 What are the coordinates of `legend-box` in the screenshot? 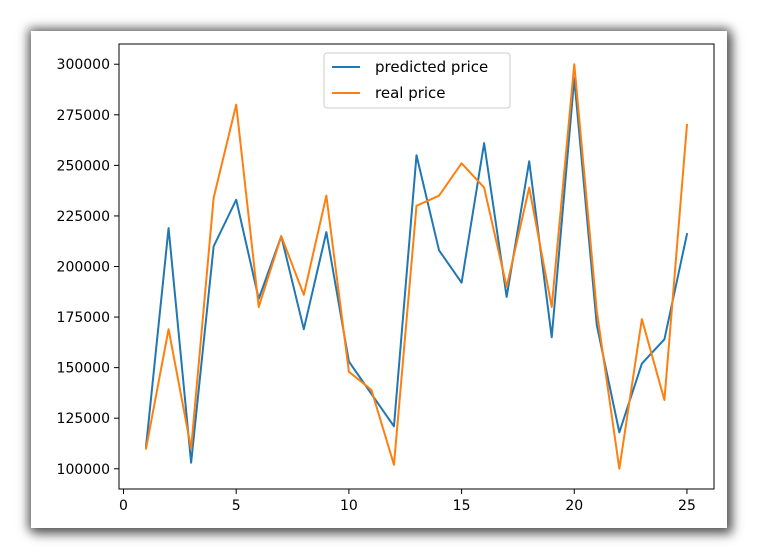 It's located at (417, 80).